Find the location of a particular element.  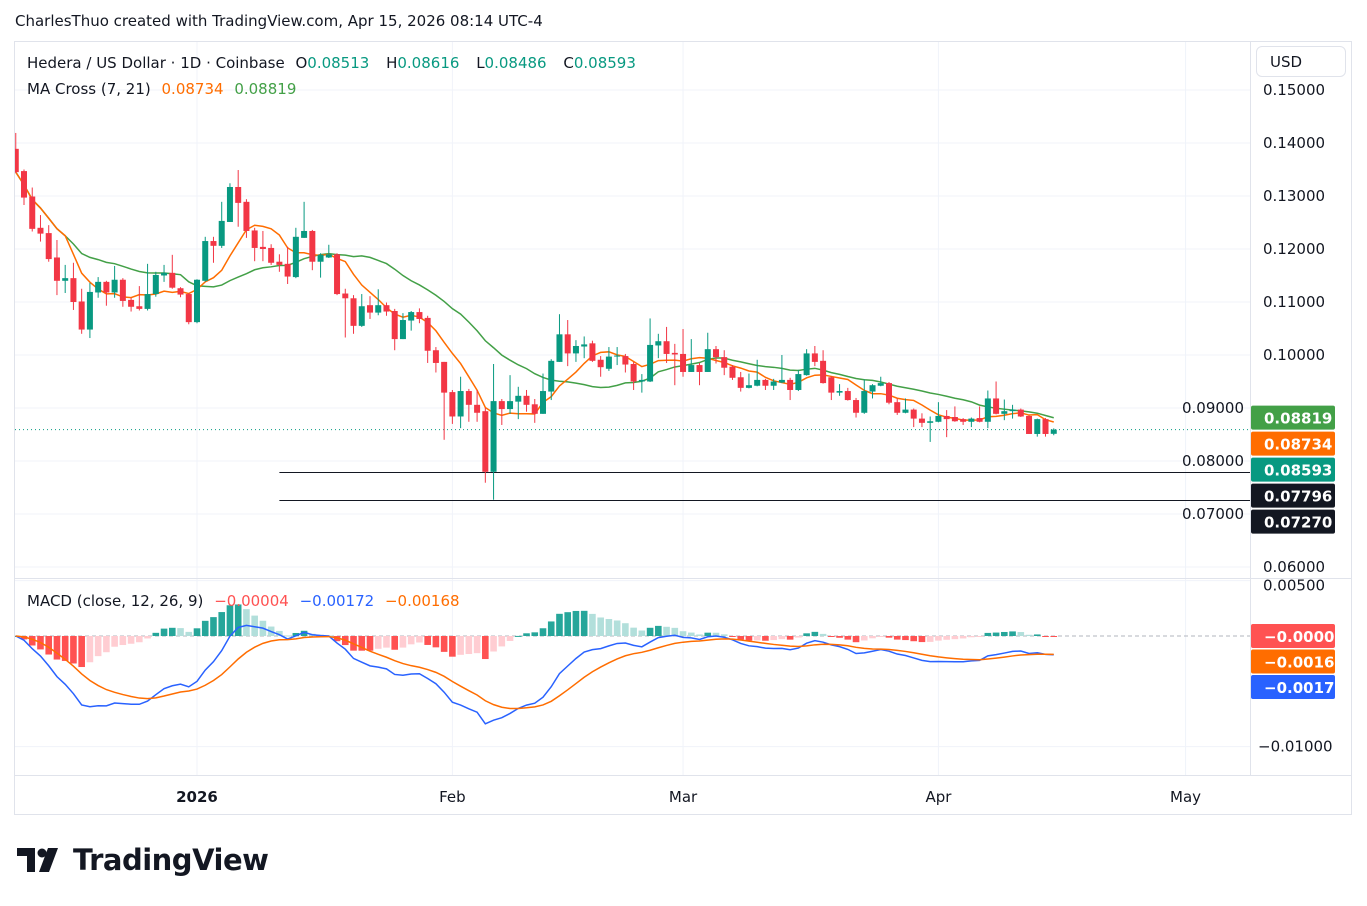

price-tag-label: 0.08819 is located at coordinates (1298, 419).